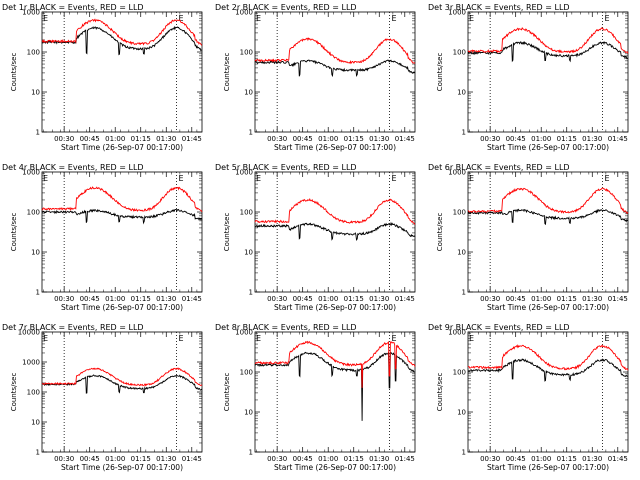 The width and height of the screenshot is (640, 480). What do you see at coordinates (499, 7) in the screenshot?
I see `chart-title: Det 3r BLACK = Events, RED = LLD` at bounding box center [499, 7].